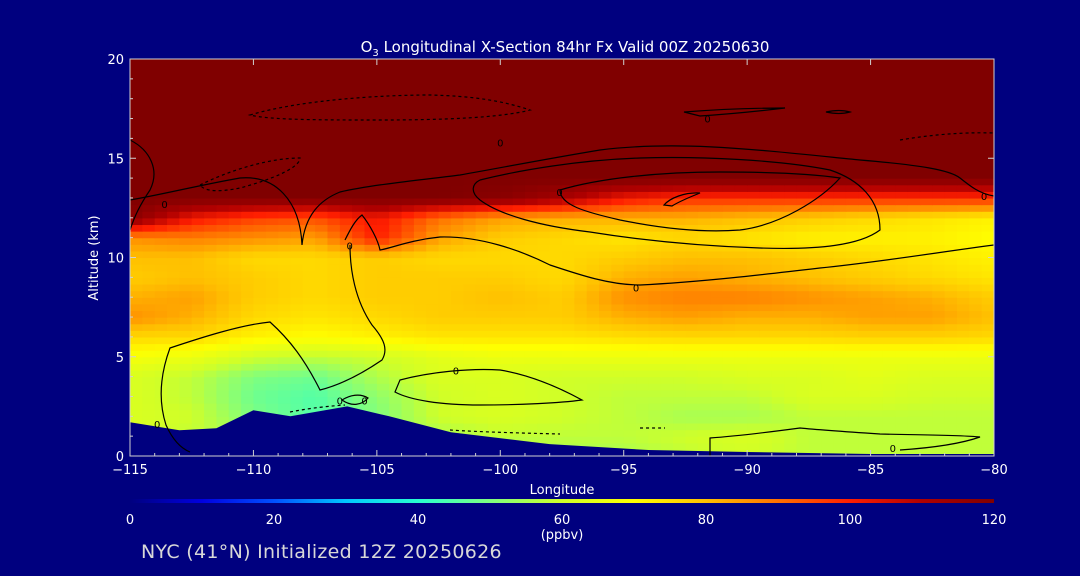  Describe the element at coordinates (707, 120) in the screenshot. I see `contour-label: 0` at that location.